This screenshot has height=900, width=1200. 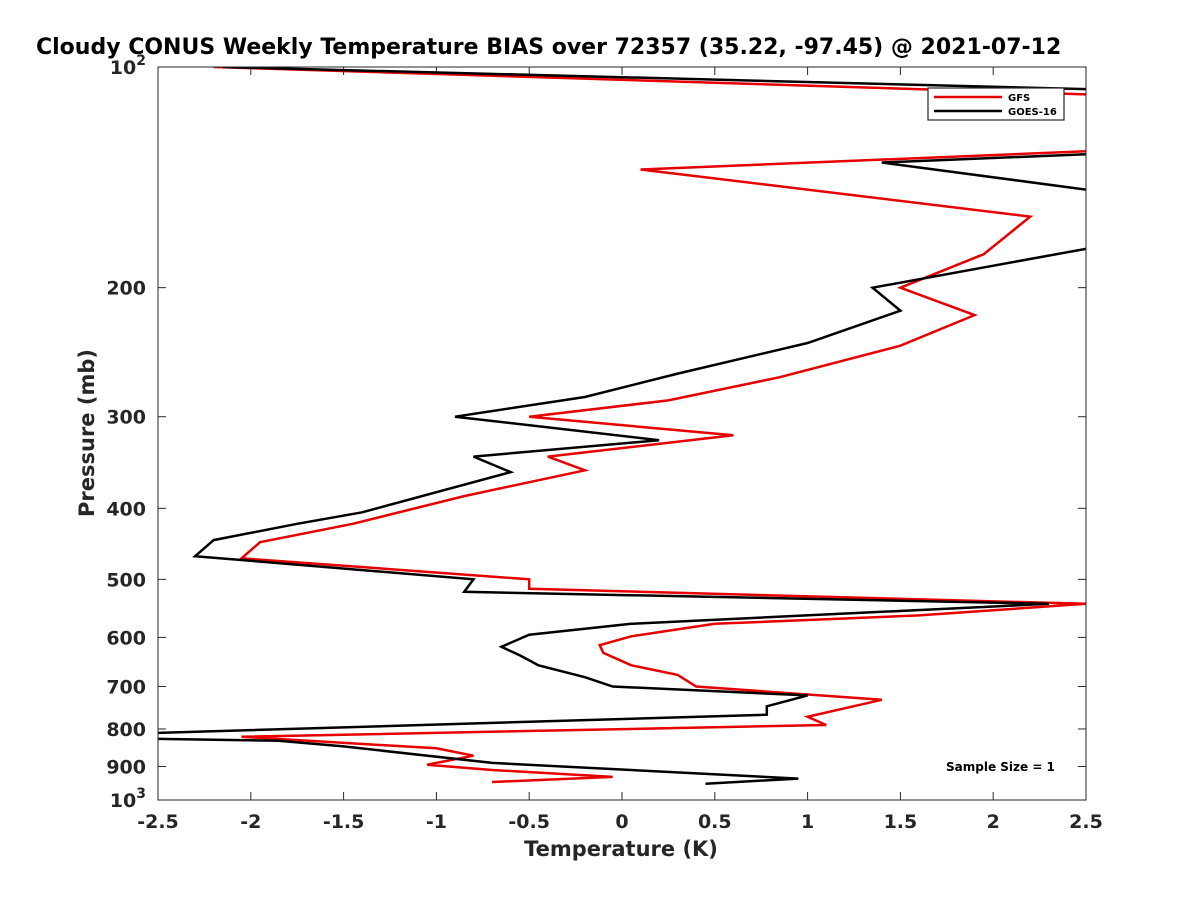 What do you see at coordinates (128, 799) in the screenshot?
I see `y-tick-label: 10³` at bounding box center [128, 799].